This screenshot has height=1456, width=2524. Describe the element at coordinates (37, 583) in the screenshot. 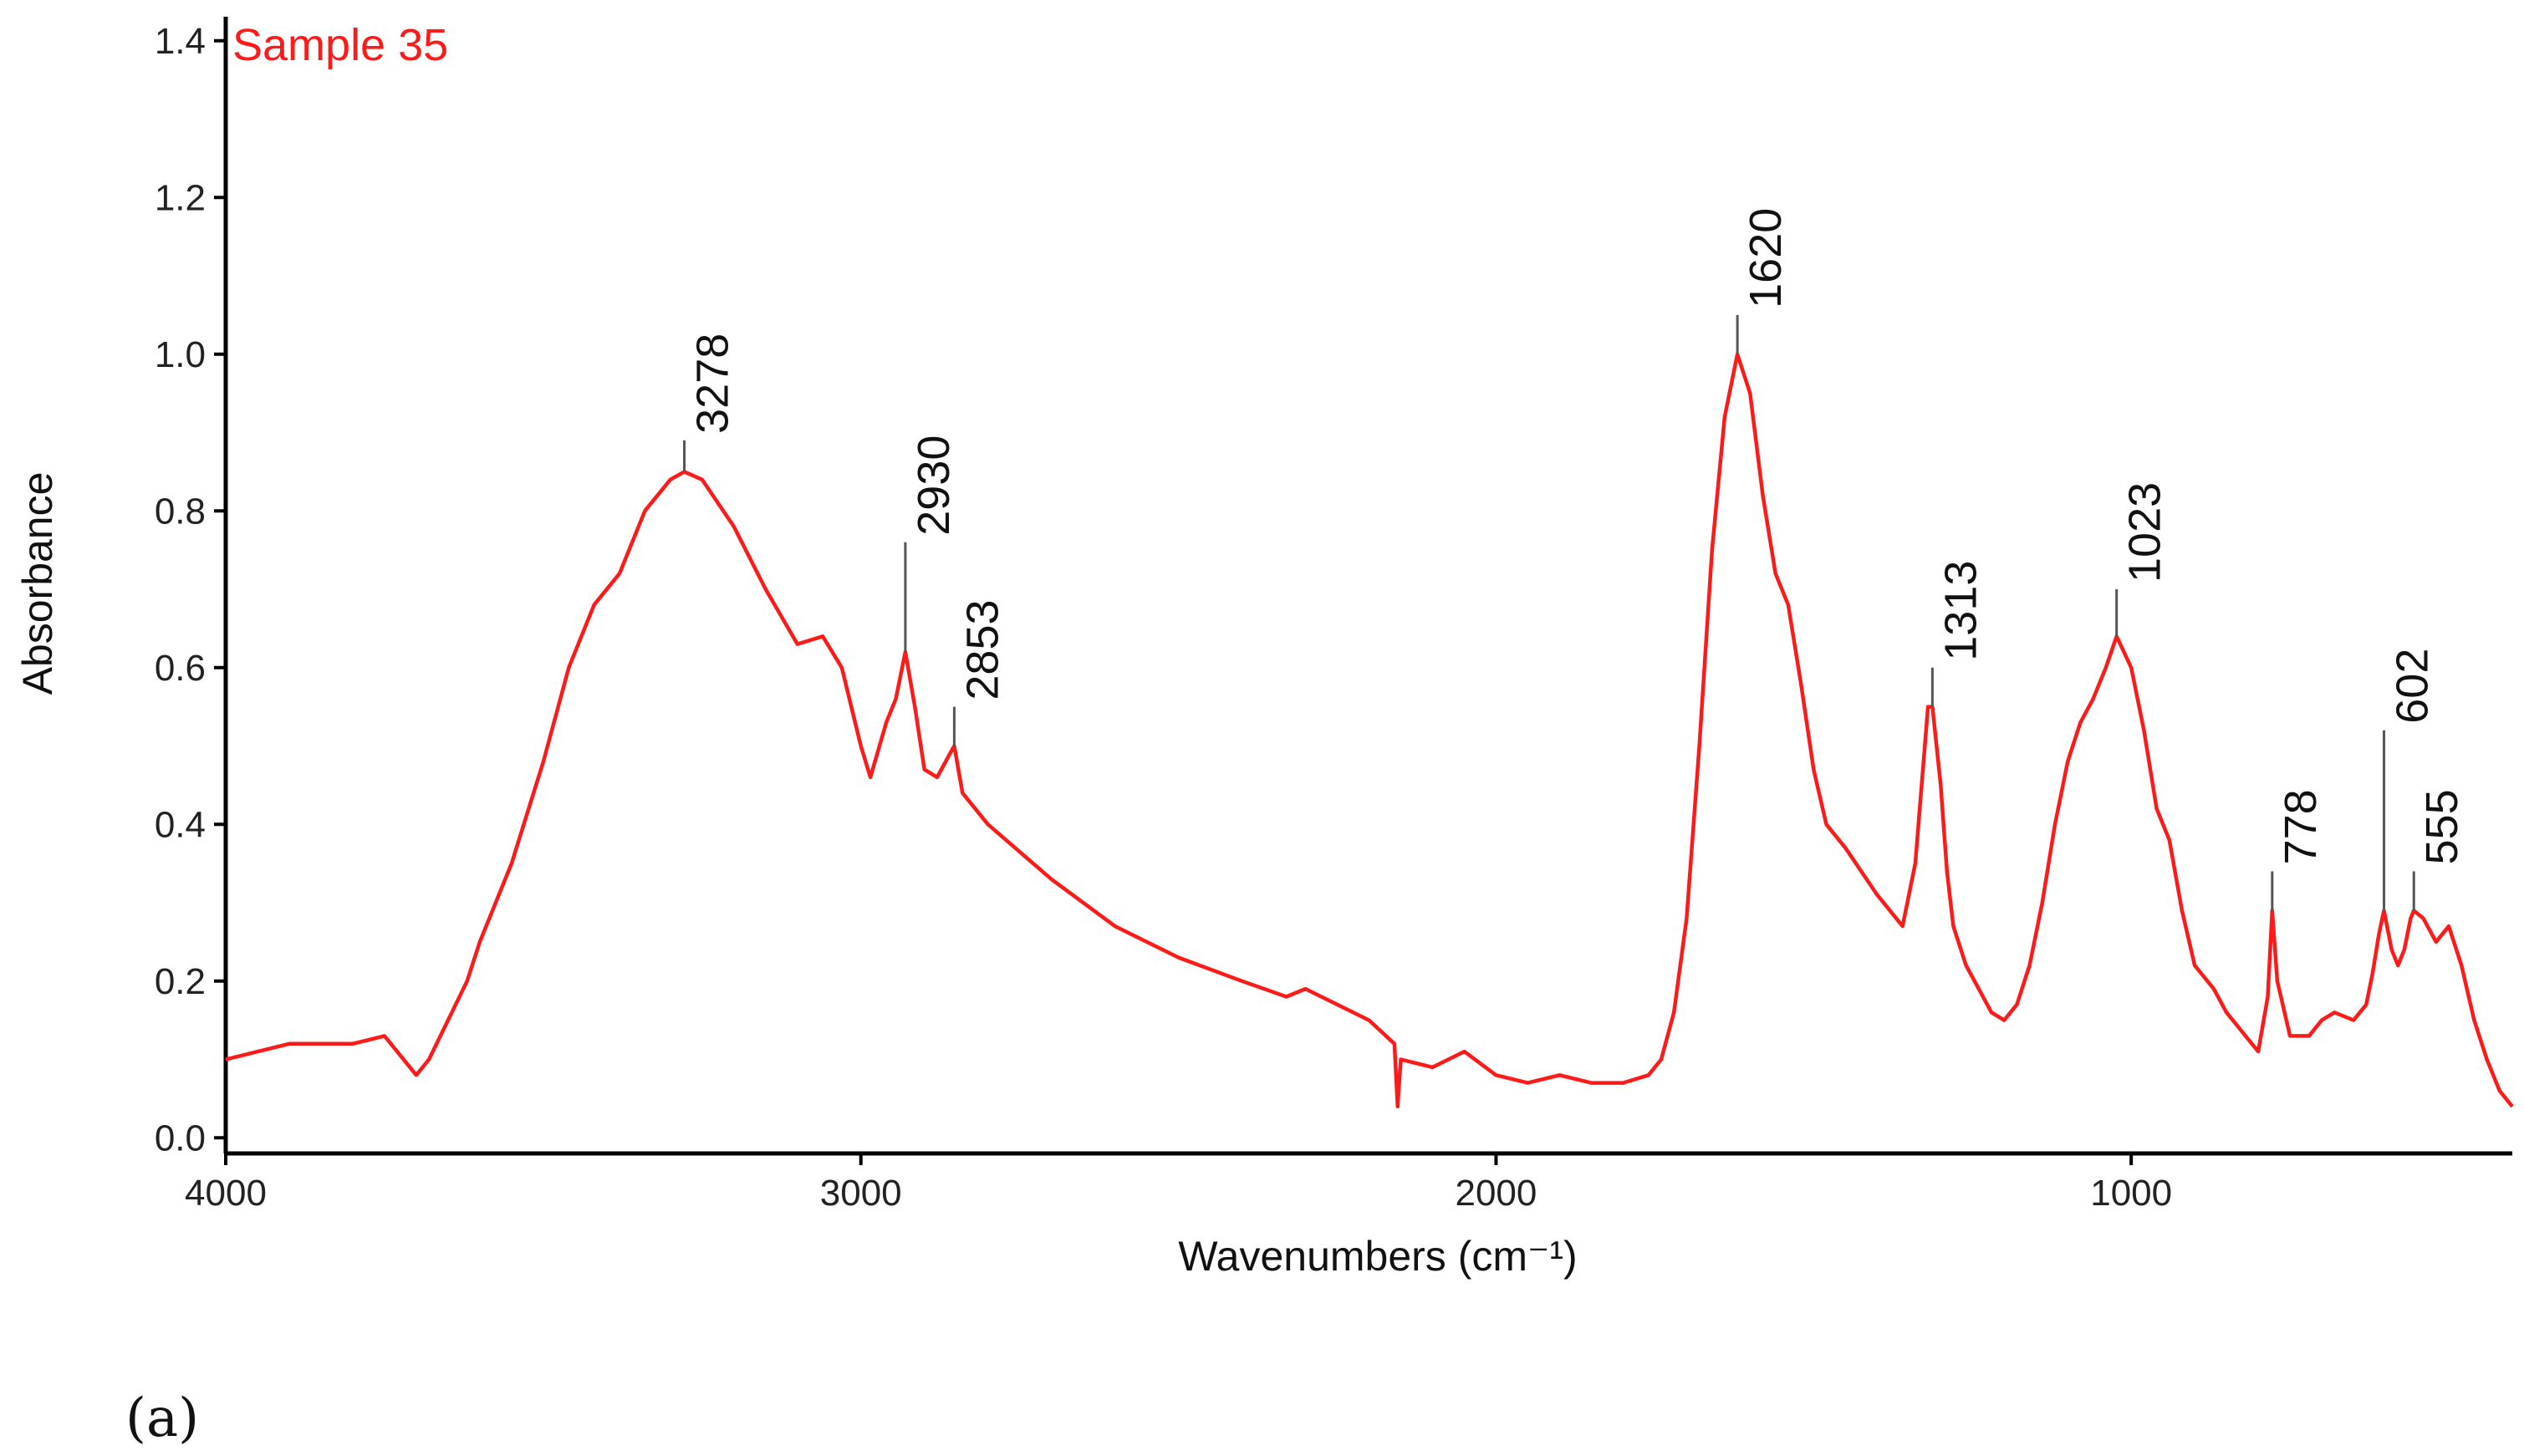

I see `y-axis-title: Absorbance` at that location.